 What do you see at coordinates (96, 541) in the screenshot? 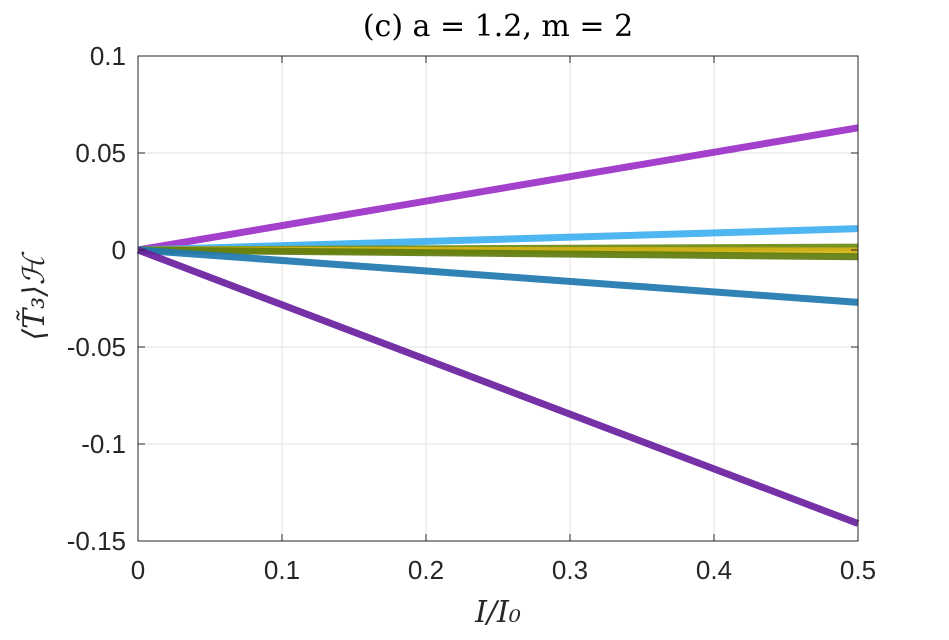
I see `y-tick-label: -0.15` at bounding box center [96, 541].